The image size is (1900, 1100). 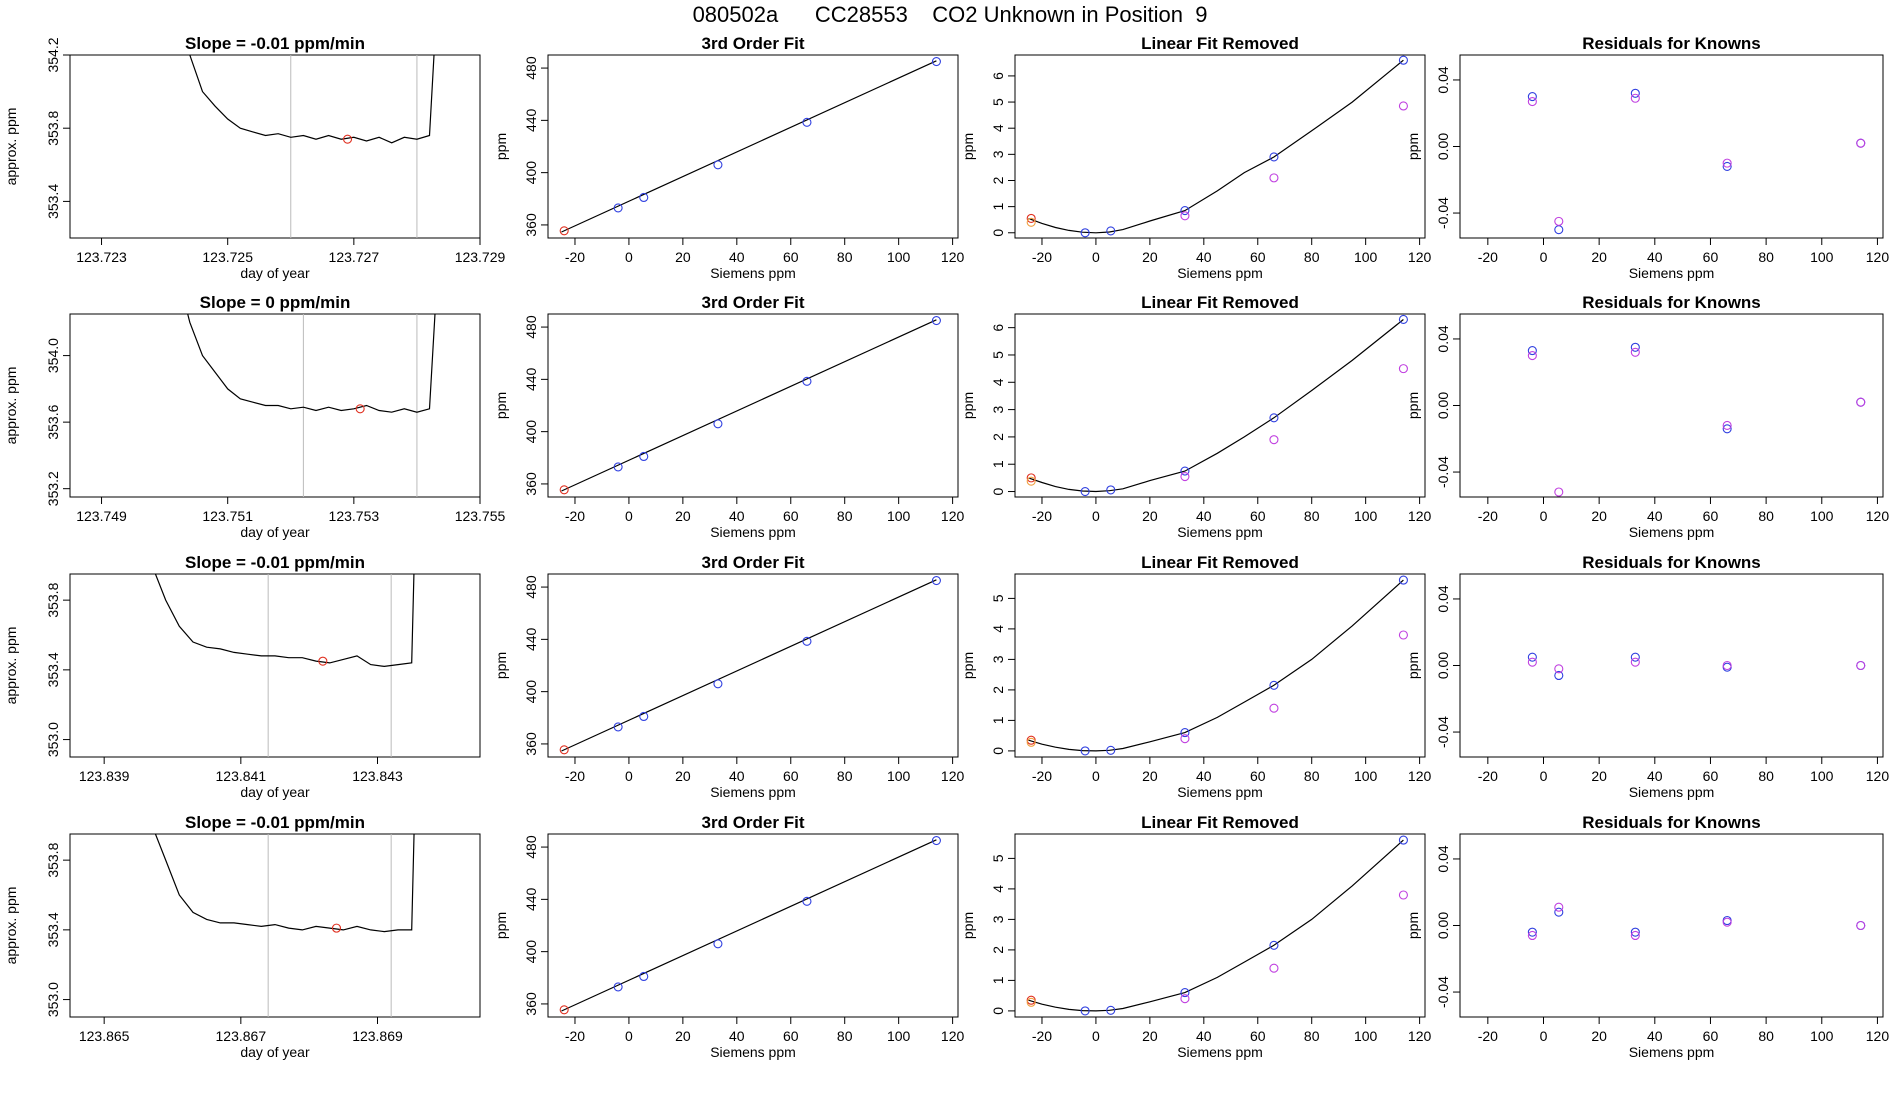 I want to click on r4-res-ytick-label: 0.04, so click(x=1443, y=858).